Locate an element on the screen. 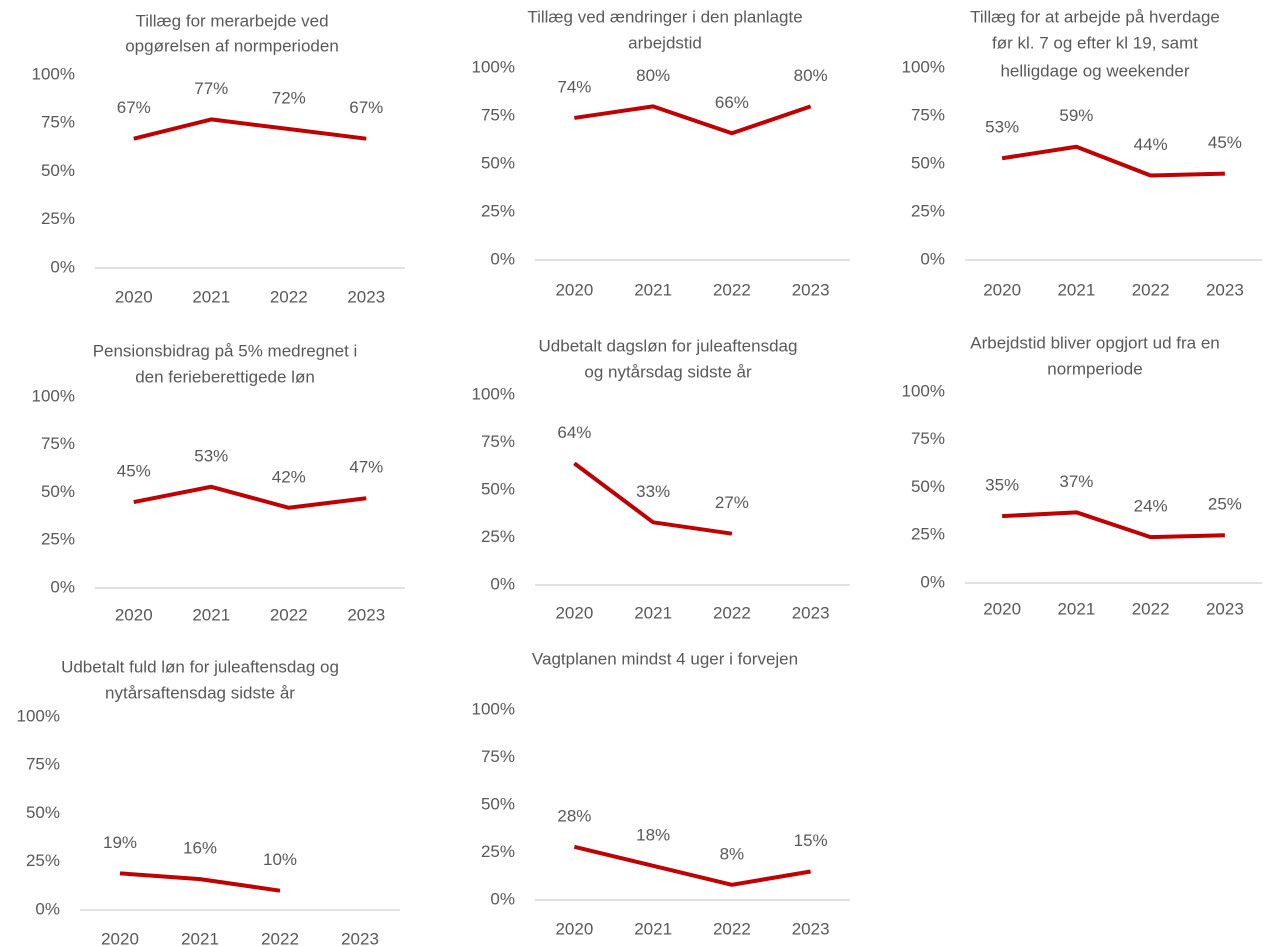 Image resolution: width=1265 pixels, height=946 pixels. chart-title: før kl. 7 og efter kl 19, samt is located at coordinates (1095, 42).